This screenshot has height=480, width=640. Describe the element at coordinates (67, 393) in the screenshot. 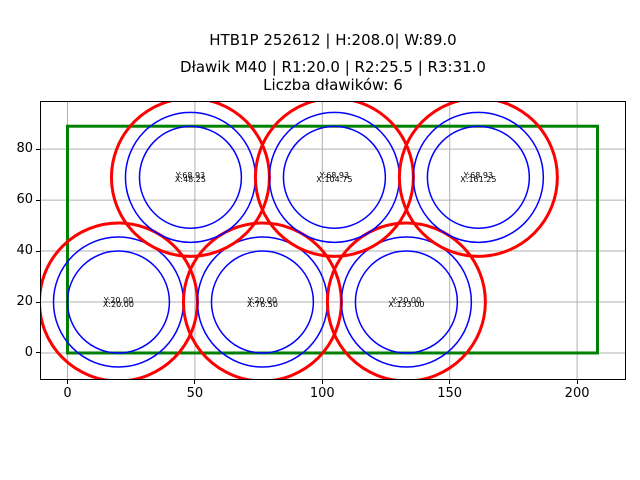

I see `x-tick-label: 0` at that location.